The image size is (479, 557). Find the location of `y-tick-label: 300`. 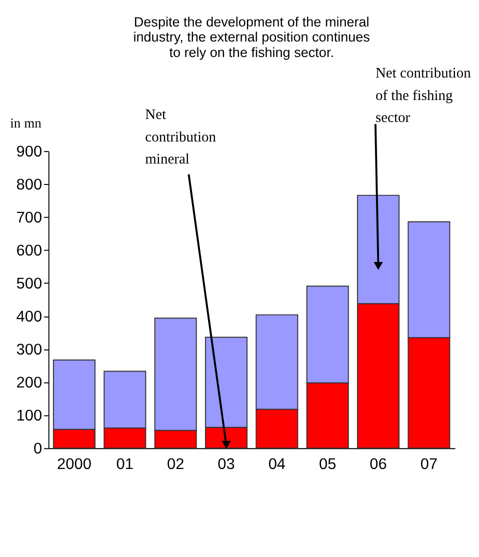

y-tick-label: 300 is located at coordinates (29, 349).